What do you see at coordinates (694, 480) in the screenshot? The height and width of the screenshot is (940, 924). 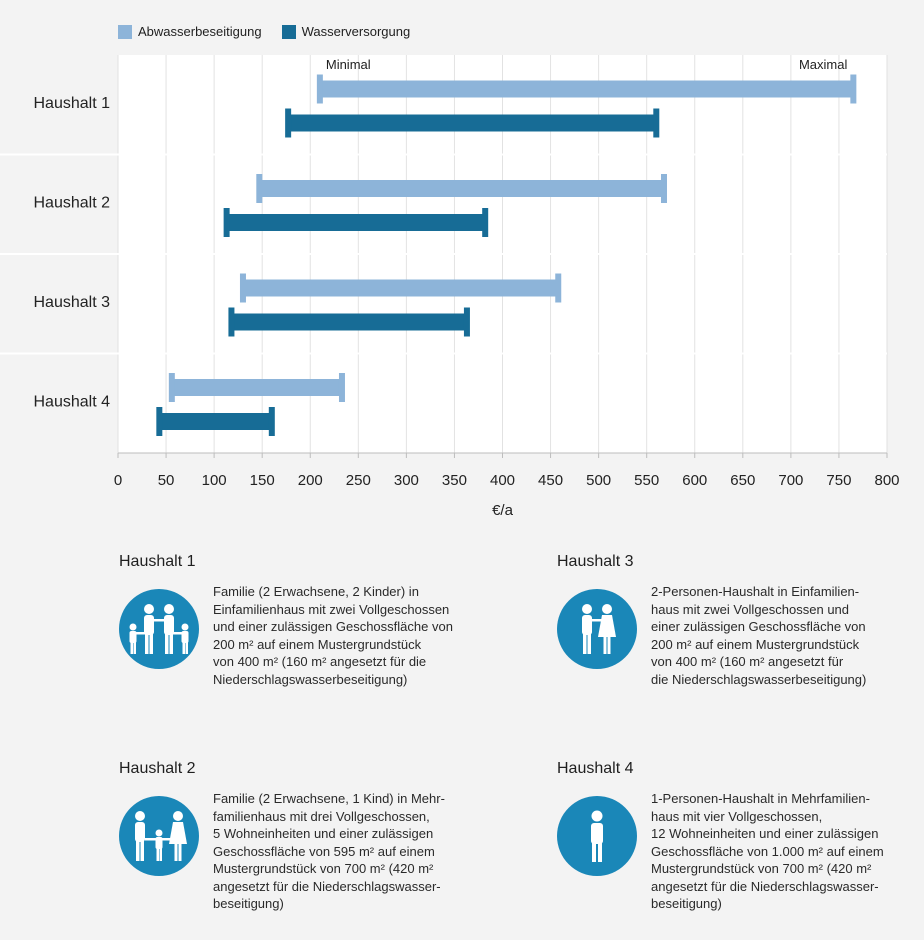 I see `x-tick-label: 600` at bounding box center [694, 480].